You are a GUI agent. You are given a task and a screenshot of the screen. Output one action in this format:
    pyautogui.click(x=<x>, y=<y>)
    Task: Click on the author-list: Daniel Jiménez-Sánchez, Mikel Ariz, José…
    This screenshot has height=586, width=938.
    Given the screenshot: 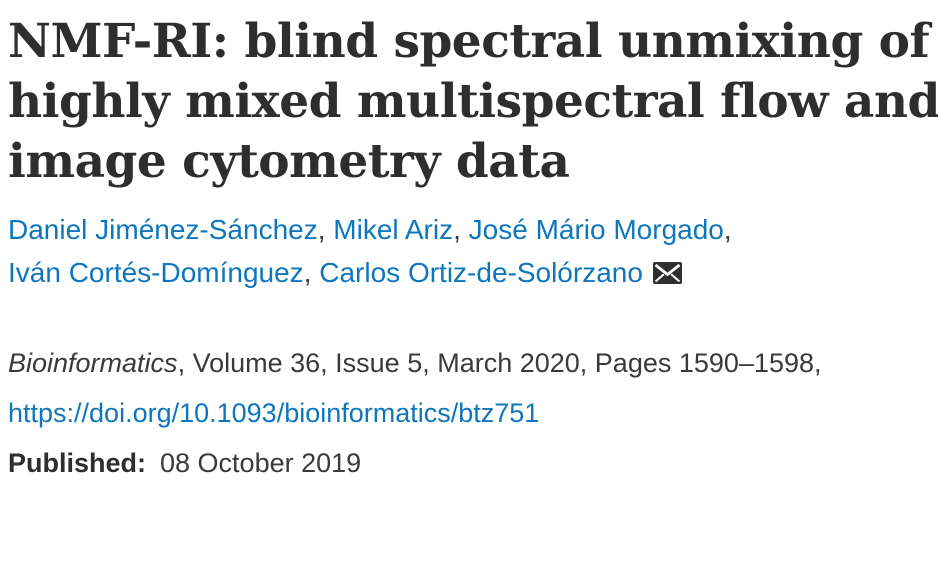 What is the action you would take?
    pyautogui.click(x=473, y=252)
    